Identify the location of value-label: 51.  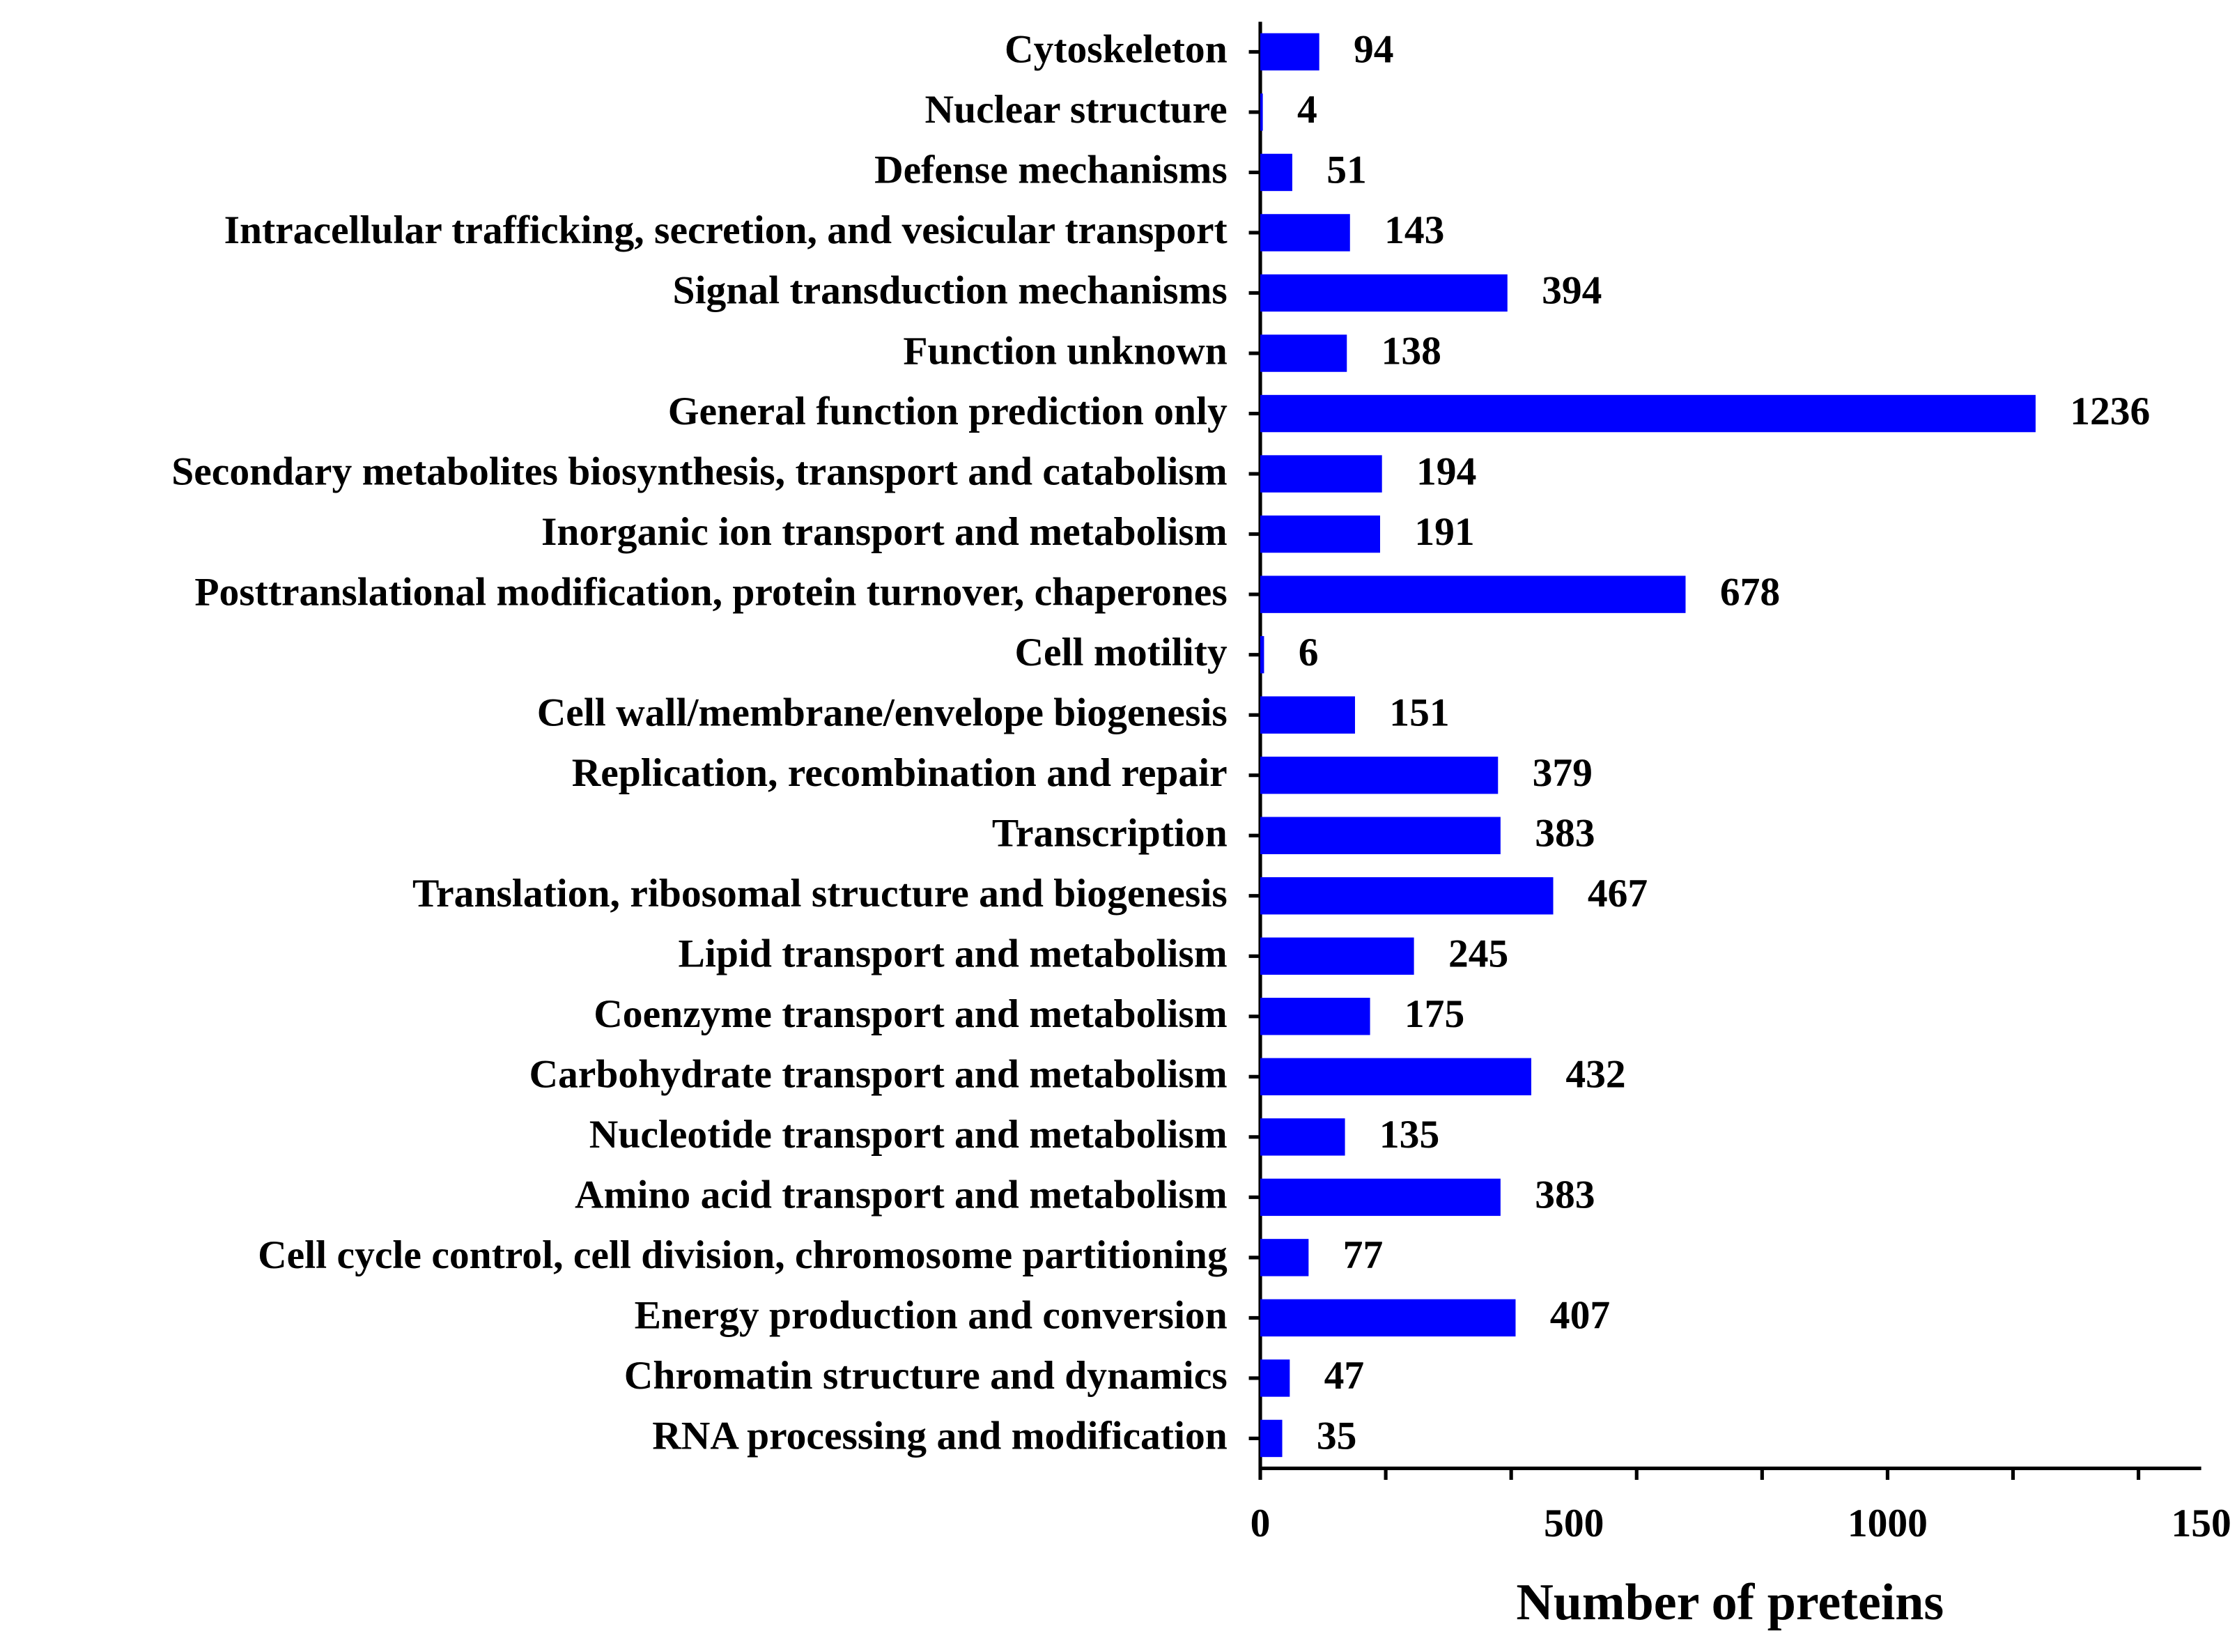
(1346, 170).